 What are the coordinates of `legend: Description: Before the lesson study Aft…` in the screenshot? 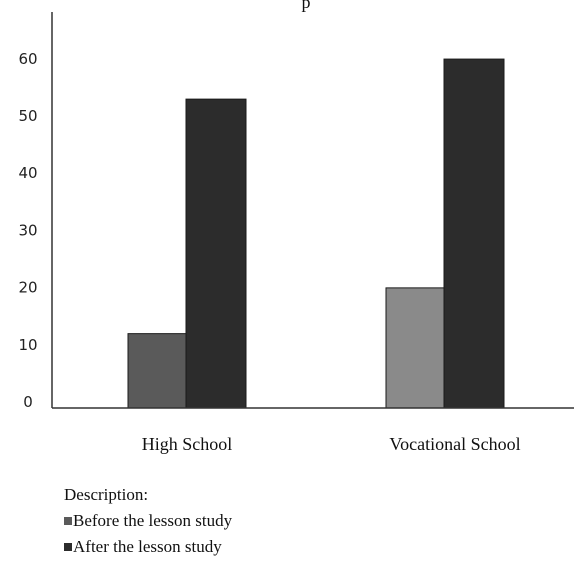 It's located at (148, 521).